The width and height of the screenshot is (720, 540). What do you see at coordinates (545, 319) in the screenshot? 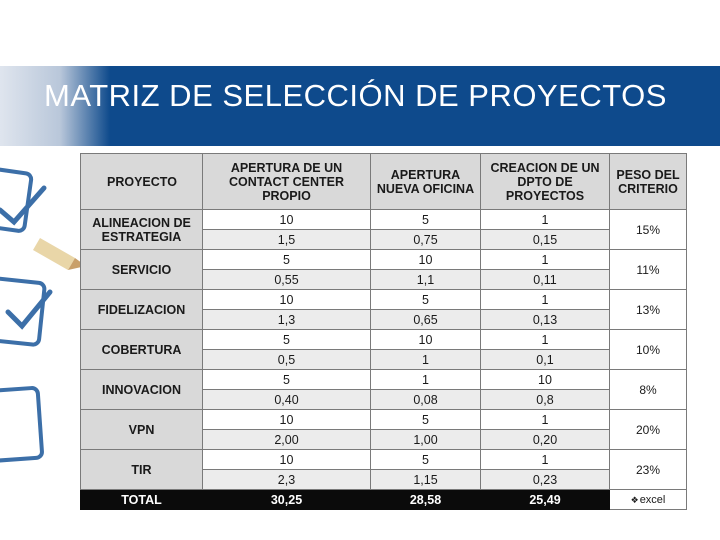
I see `weighted-score-cell: 0,13` at bounding box center [545, 319].